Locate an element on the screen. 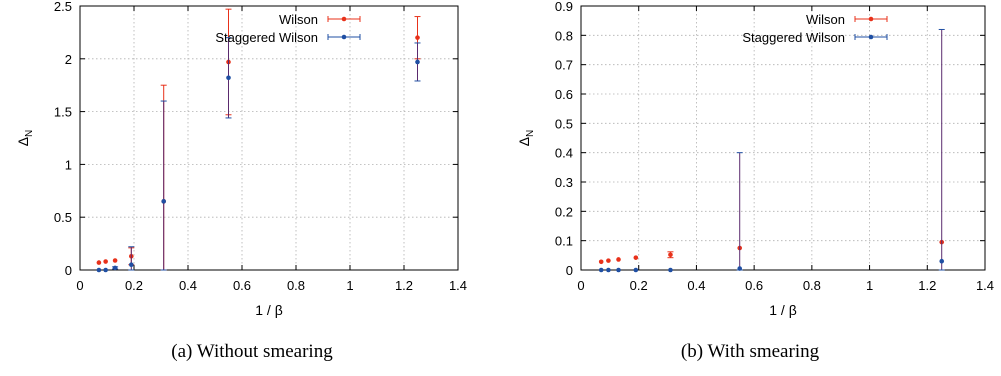 This screenshot has height=376, width=1001. y-tick-label: 2 is located at coordinates (68, 59).